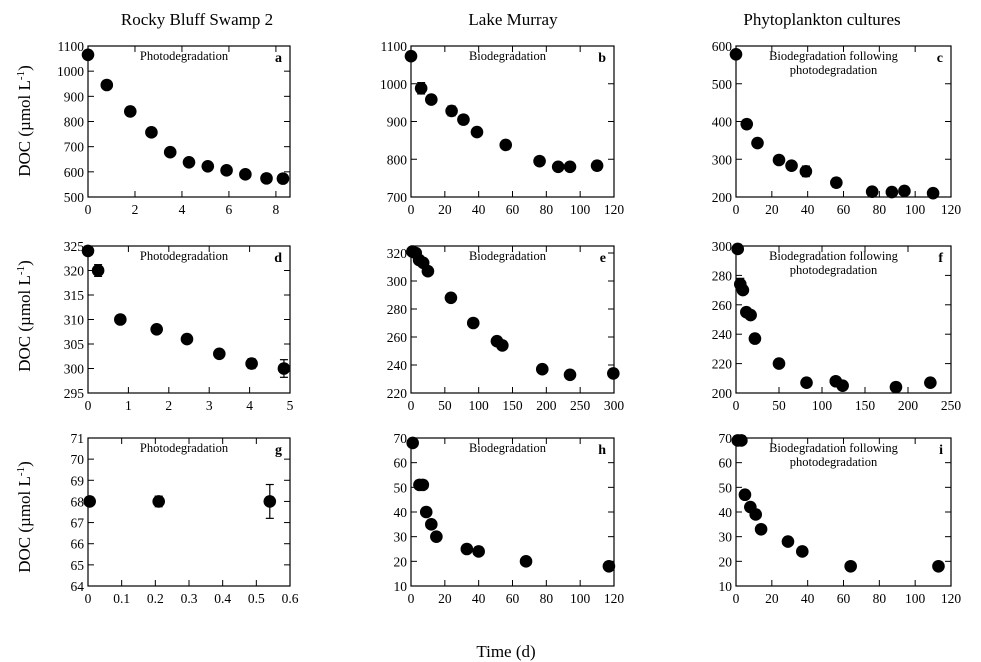 This screenshot has width=981, height=662. Describe the element at coordinates (276, 209) in the screenshot. I see `x-tick-label-a: 8` at that location.